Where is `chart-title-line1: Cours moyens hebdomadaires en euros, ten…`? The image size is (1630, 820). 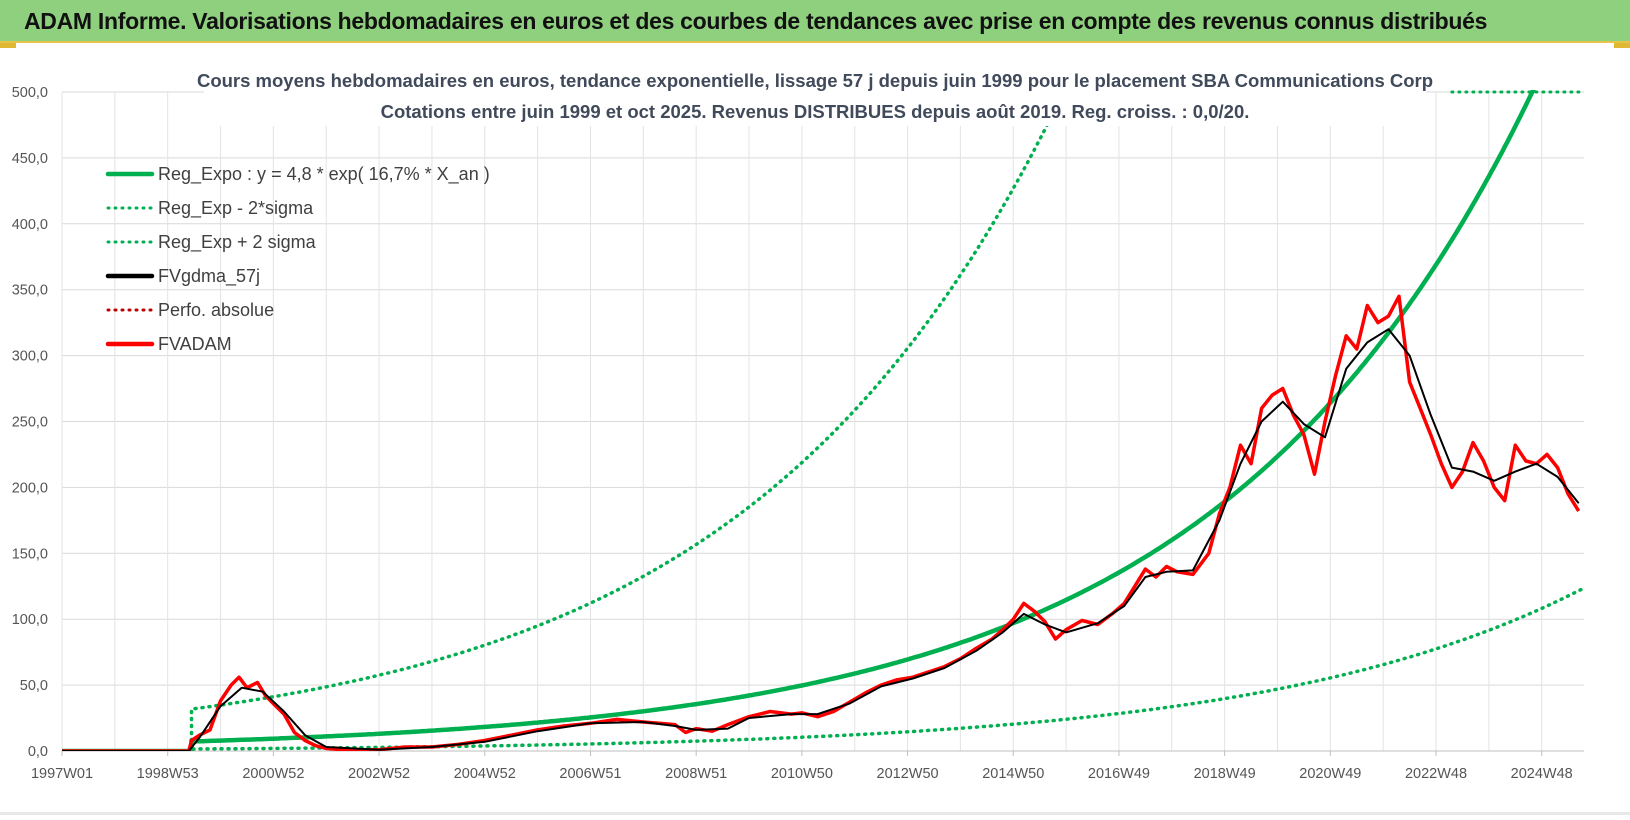
chart-title-line1: Cours moyens hebdomadaires en euros, ten… is located at coordinates (815, 80).